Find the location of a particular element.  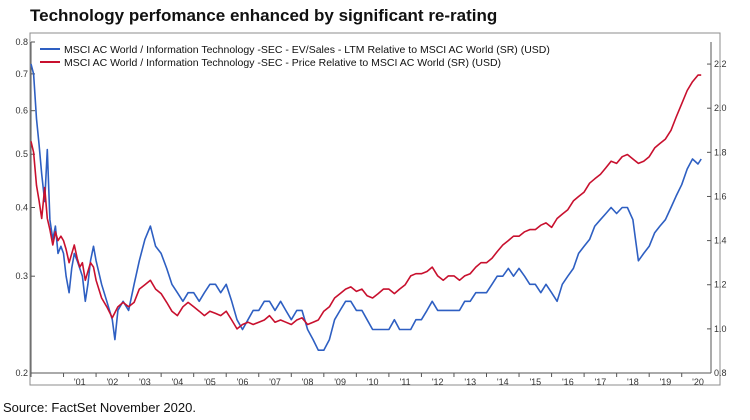

right-axis-ticks: 2.2 2.0 1.8 1.6 1.4 1.2 1.0 0.8 is located at coordinates (717, 218).